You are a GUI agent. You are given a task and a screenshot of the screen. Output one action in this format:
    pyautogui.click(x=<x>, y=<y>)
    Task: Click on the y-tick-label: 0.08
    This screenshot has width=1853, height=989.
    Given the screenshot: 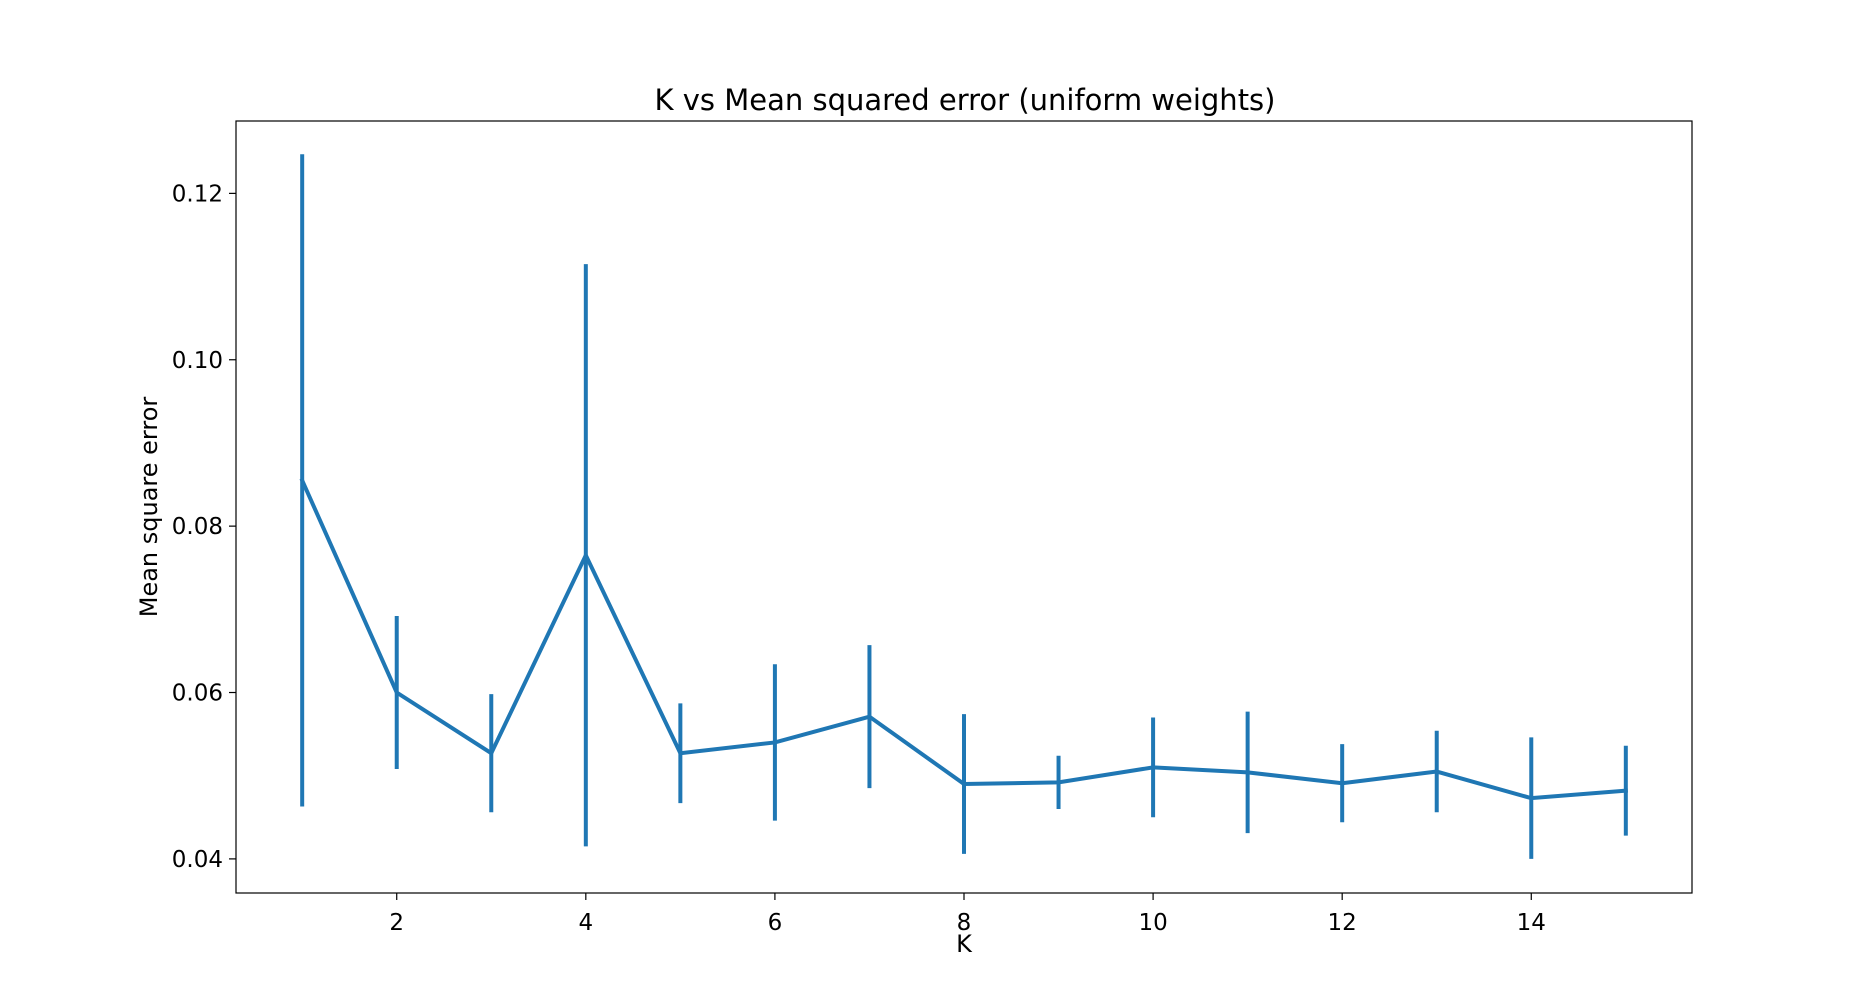 What is the action you would take?
    pyautogui.click(x=197, y=527)
    